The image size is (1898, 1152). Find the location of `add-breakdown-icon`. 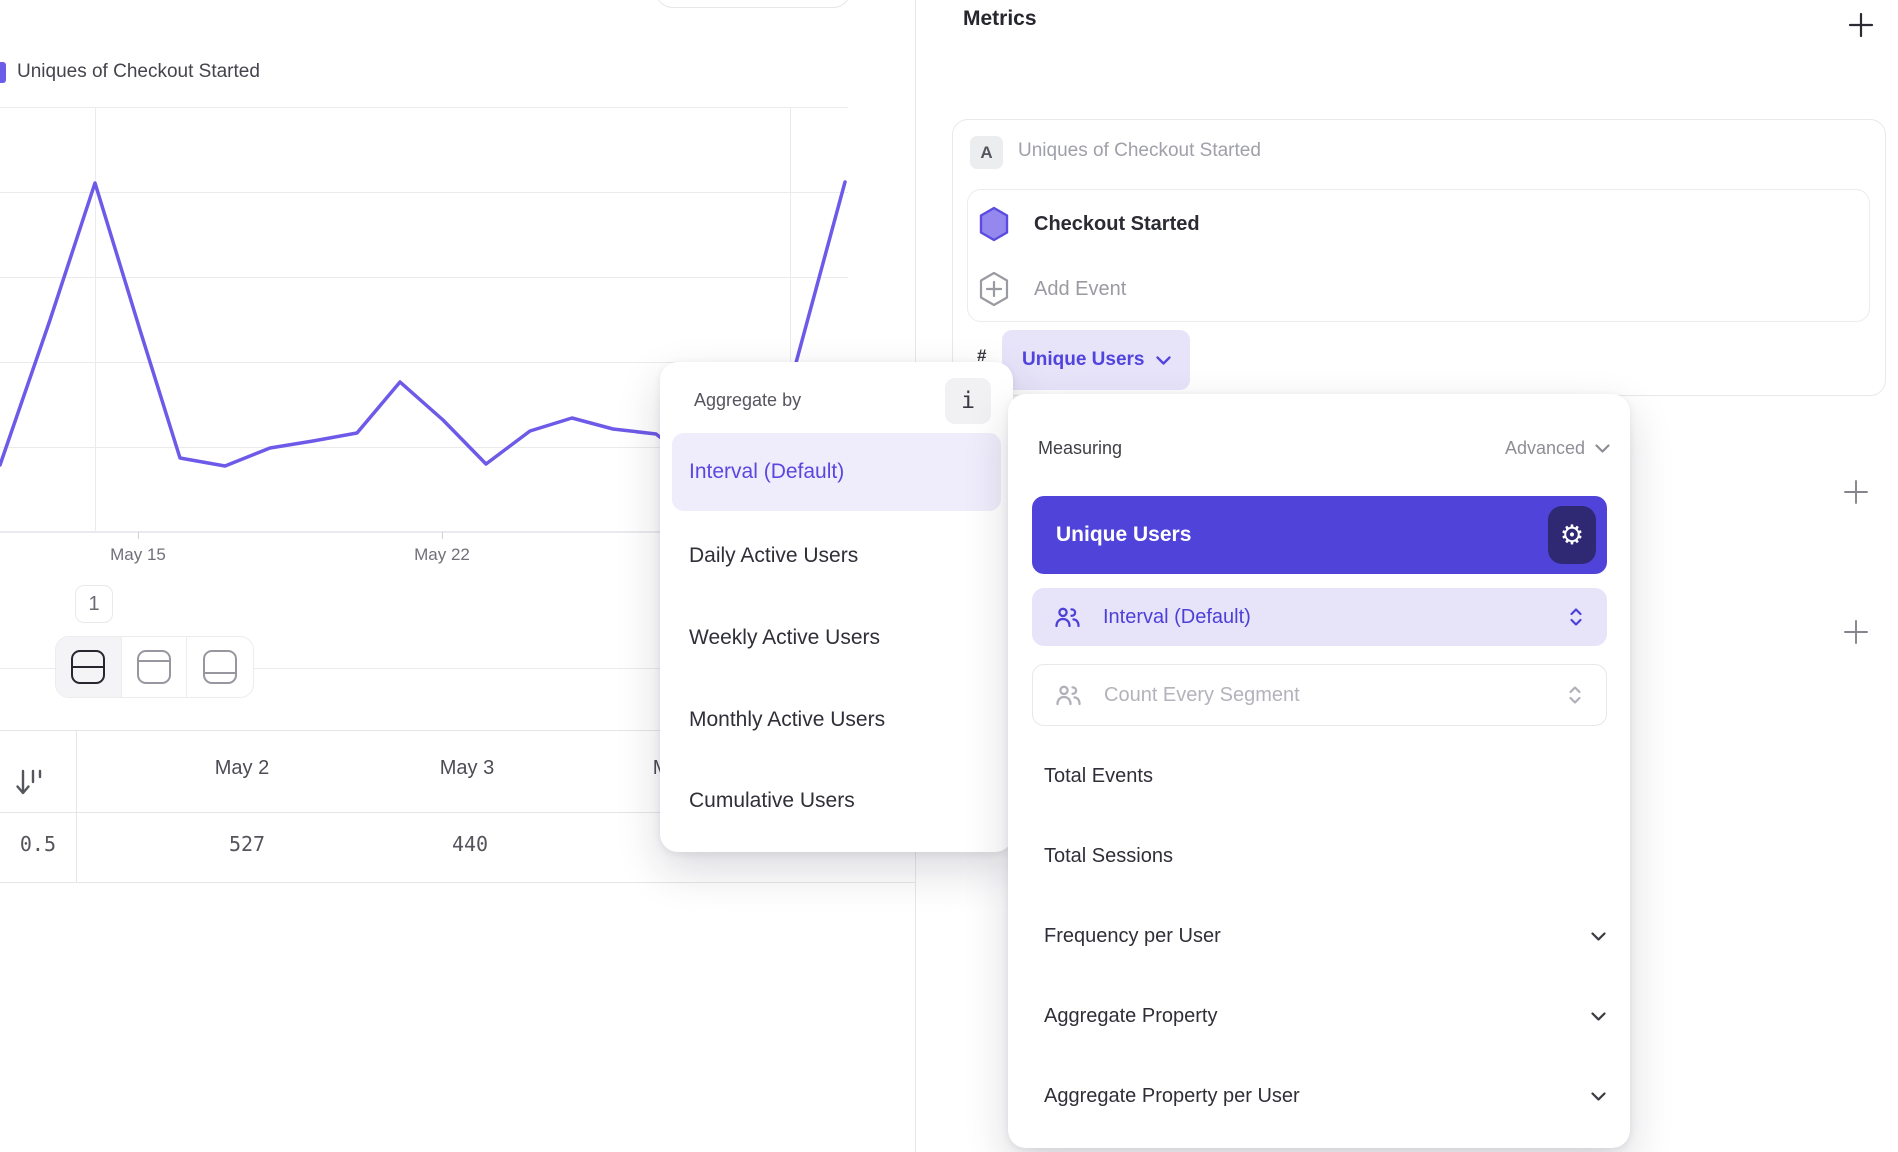

add-breakdown-icon is located at coordinates (1856, 632).